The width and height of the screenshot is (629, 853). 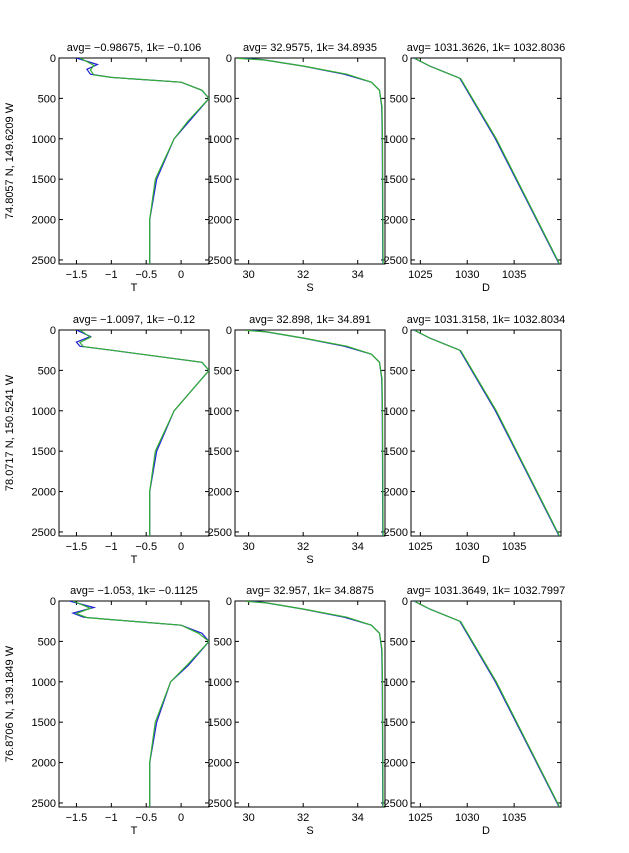 I want to click on chart-title: avg= −1.0097, 1k= −0.12, so click(x=134, y=320).